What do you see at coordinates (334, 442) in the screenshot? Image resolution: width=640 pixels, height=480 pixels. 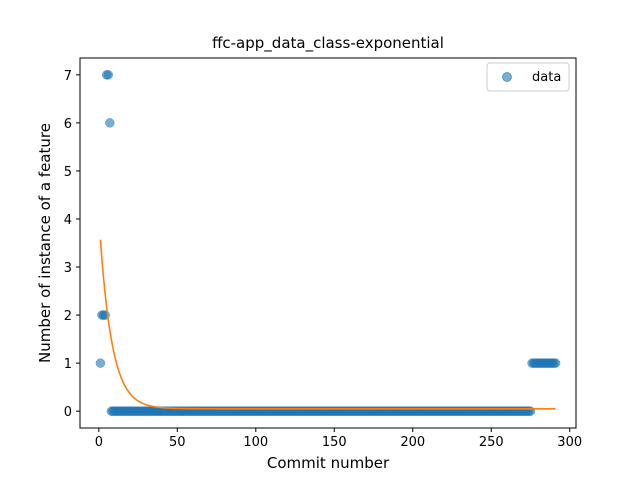 I see `x-tick-label: 150` at bounding box center [334, 442].